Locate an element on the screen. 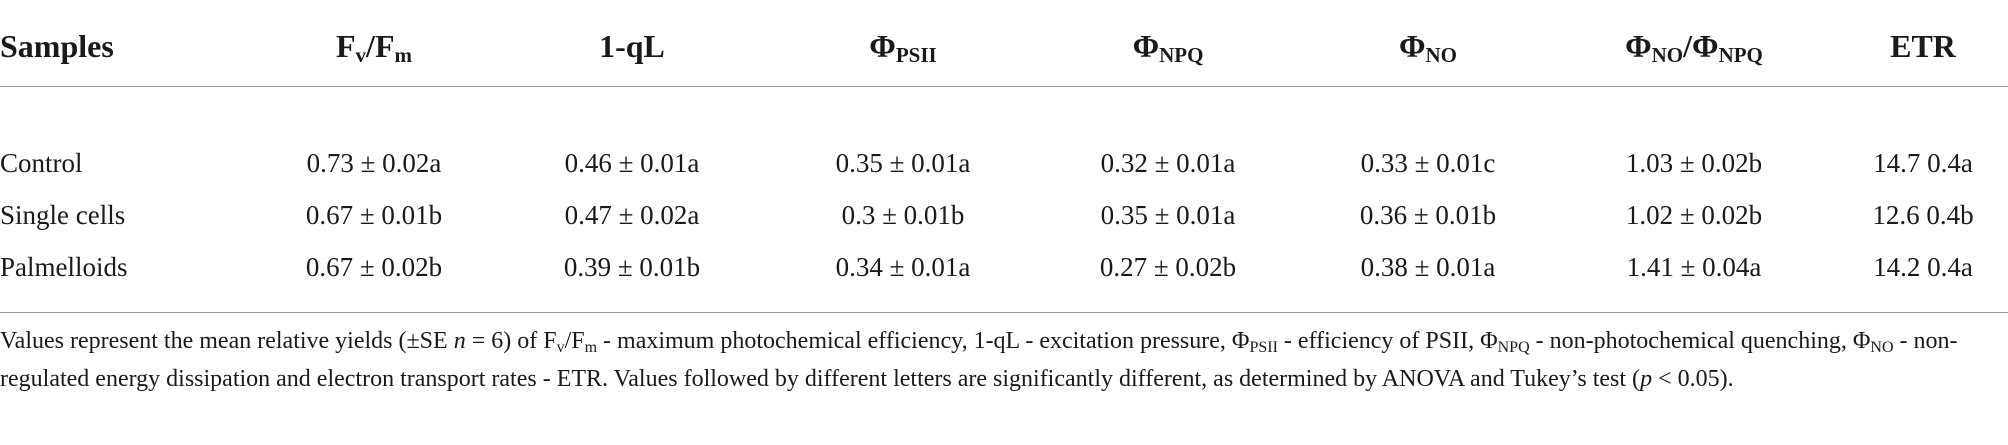 The image size is (2008, 445). cell-phi-psii: 0.34 ± 0.01a is located at coordinates (903, 267).